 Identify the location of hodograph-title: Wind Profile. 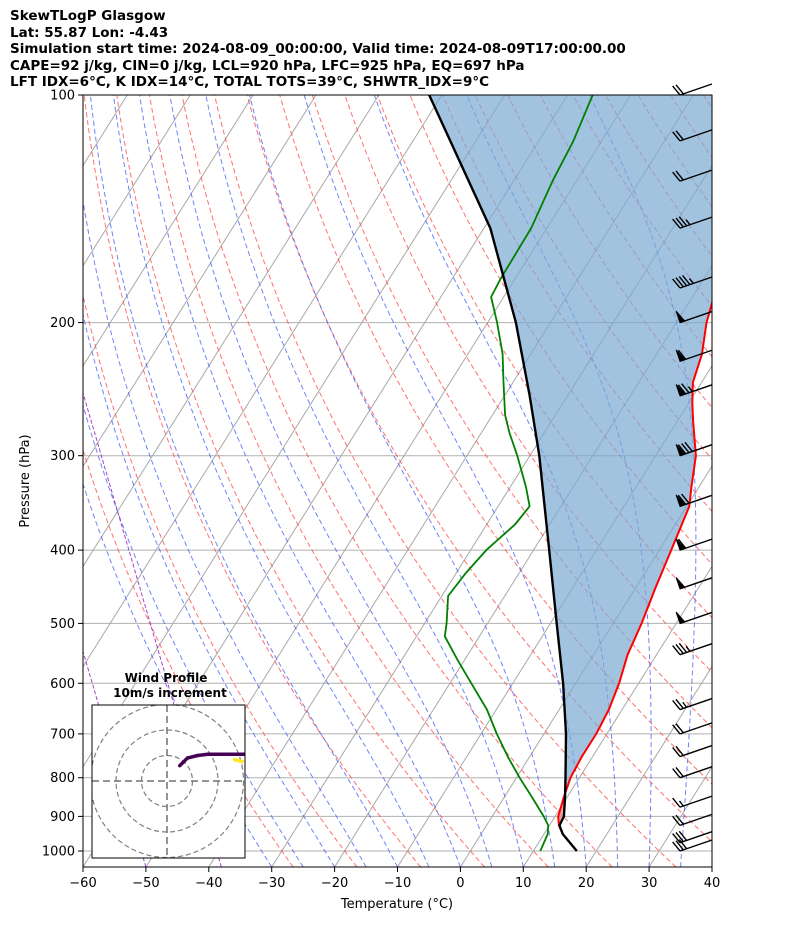
(166, 678).